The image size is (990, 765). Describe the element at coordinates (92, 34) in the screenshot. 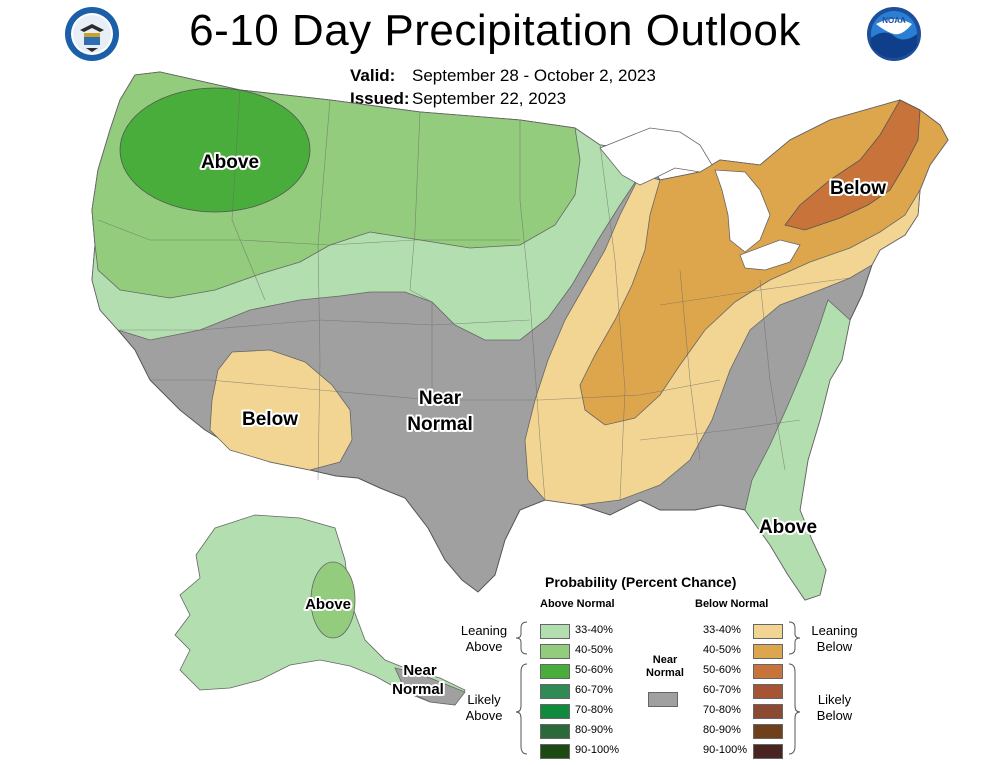

I see `doc-seal-icon` at that location.